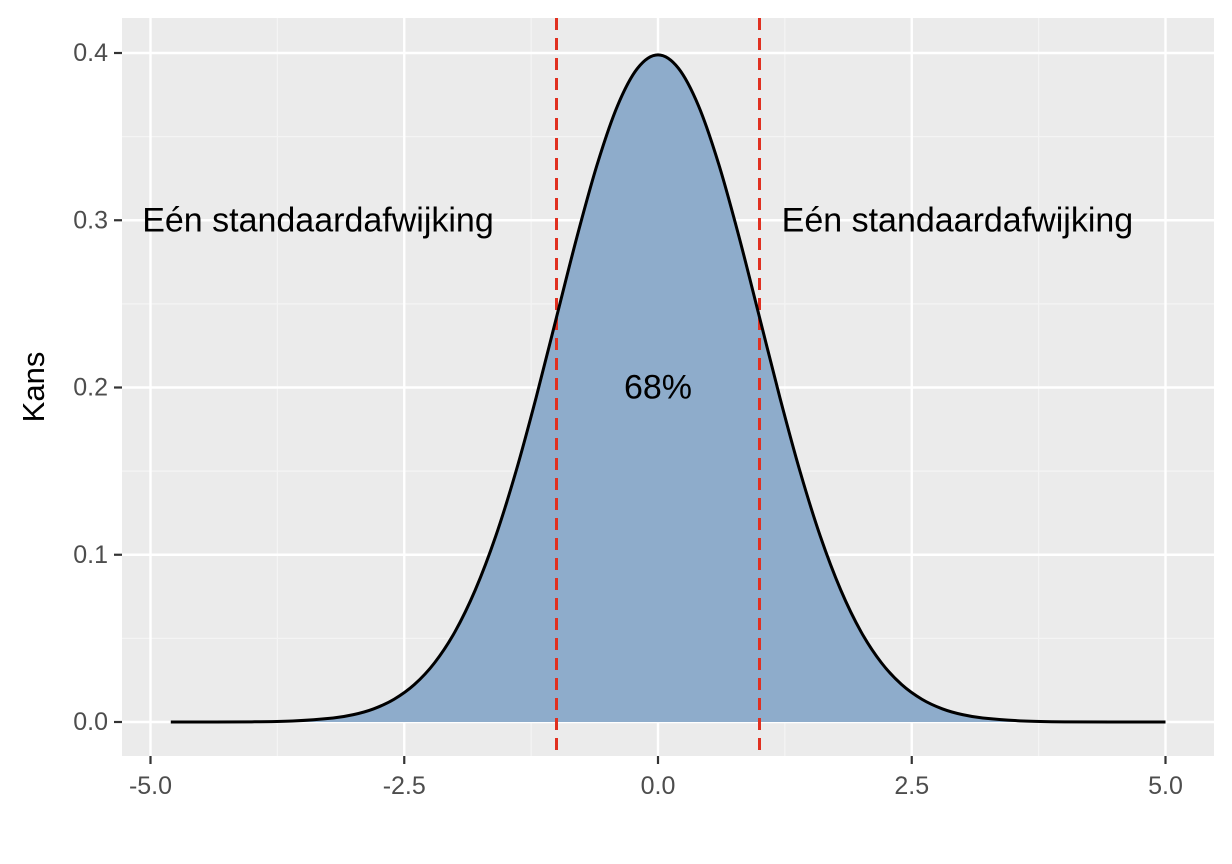 This screenshot has width=1232, height=864. I want to click on y-axis-ticks: 0.0 0.1 0.2 0.3 0.4, so click(97, 387).